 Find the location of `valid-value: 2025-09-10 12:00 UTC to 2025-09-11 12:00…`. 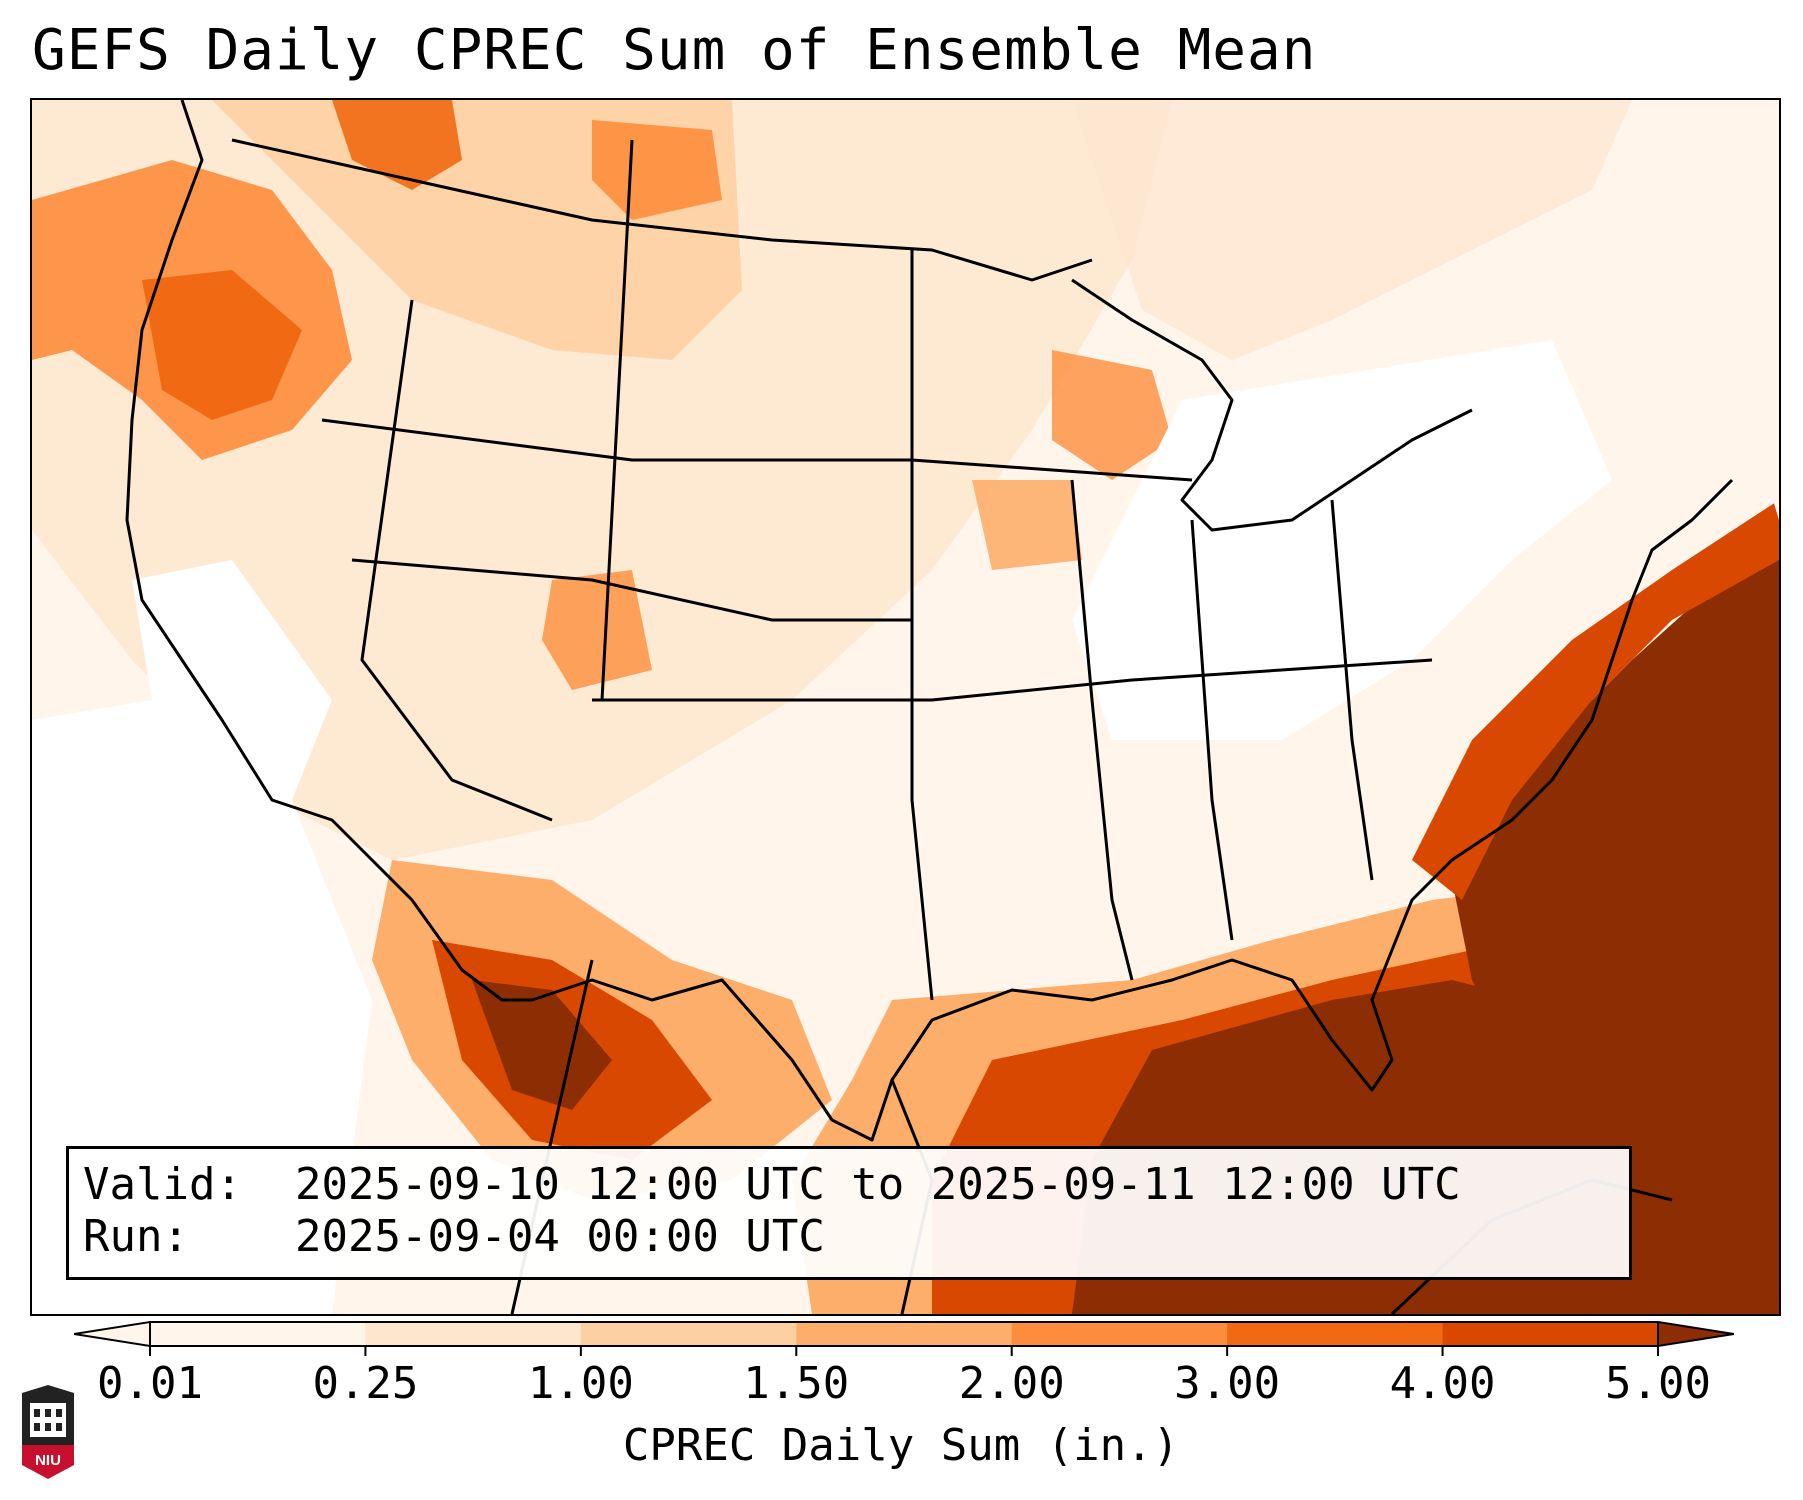

valid-value: 2025-09-10 12:00 UTC to 2025-09-11 12:00… is located at coordinates (878, 1184).